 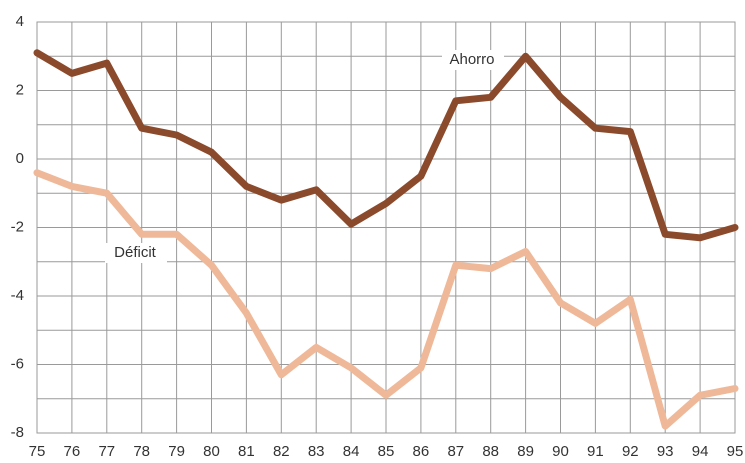 I want to click on x-tick-label: 80, so click(x=211, y=451).